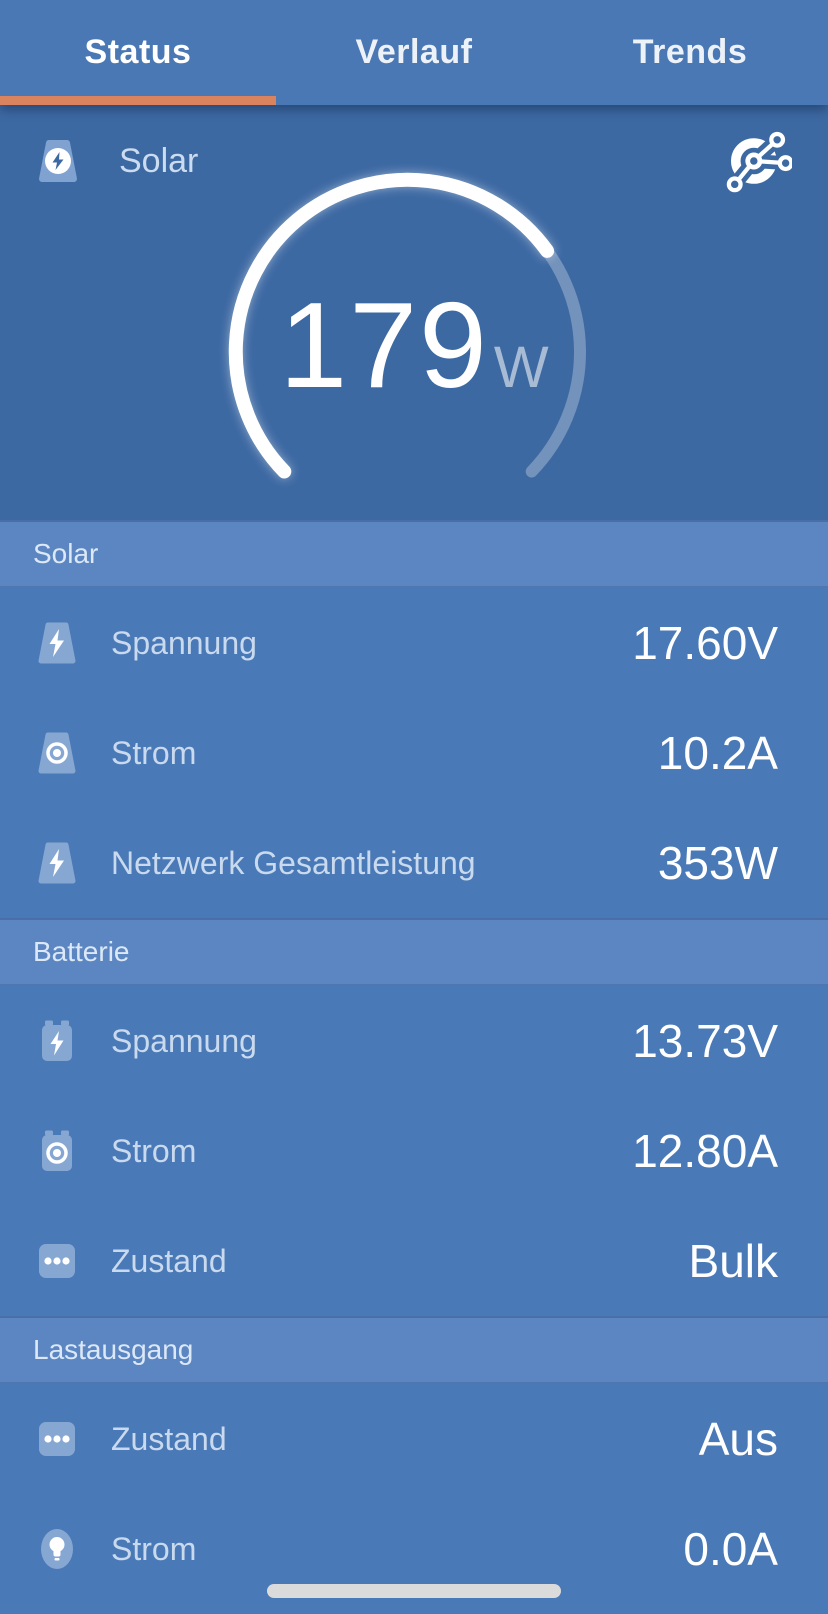 The width and height of the screenshot is (828, 1614). I want to click on row-value: 0.0A, so click(730, 1549).